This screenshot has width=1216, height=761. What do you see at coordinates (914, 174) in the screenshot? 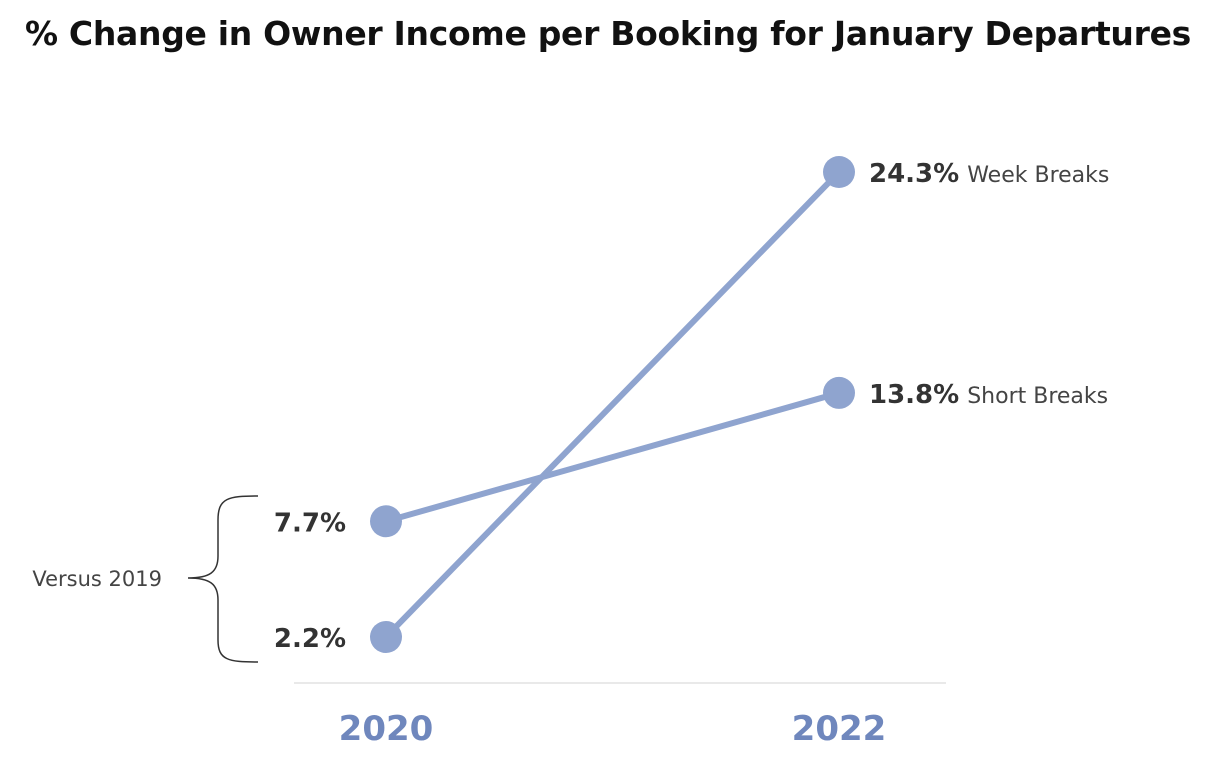
I see `value-label-week-breaks-2022: 24.3%` at bounding box center [914, 174].